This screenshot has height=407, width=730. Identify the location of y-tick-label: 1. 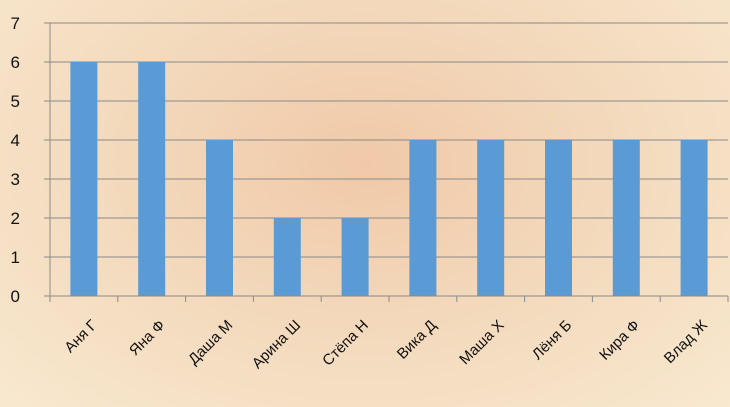
(15, 257).